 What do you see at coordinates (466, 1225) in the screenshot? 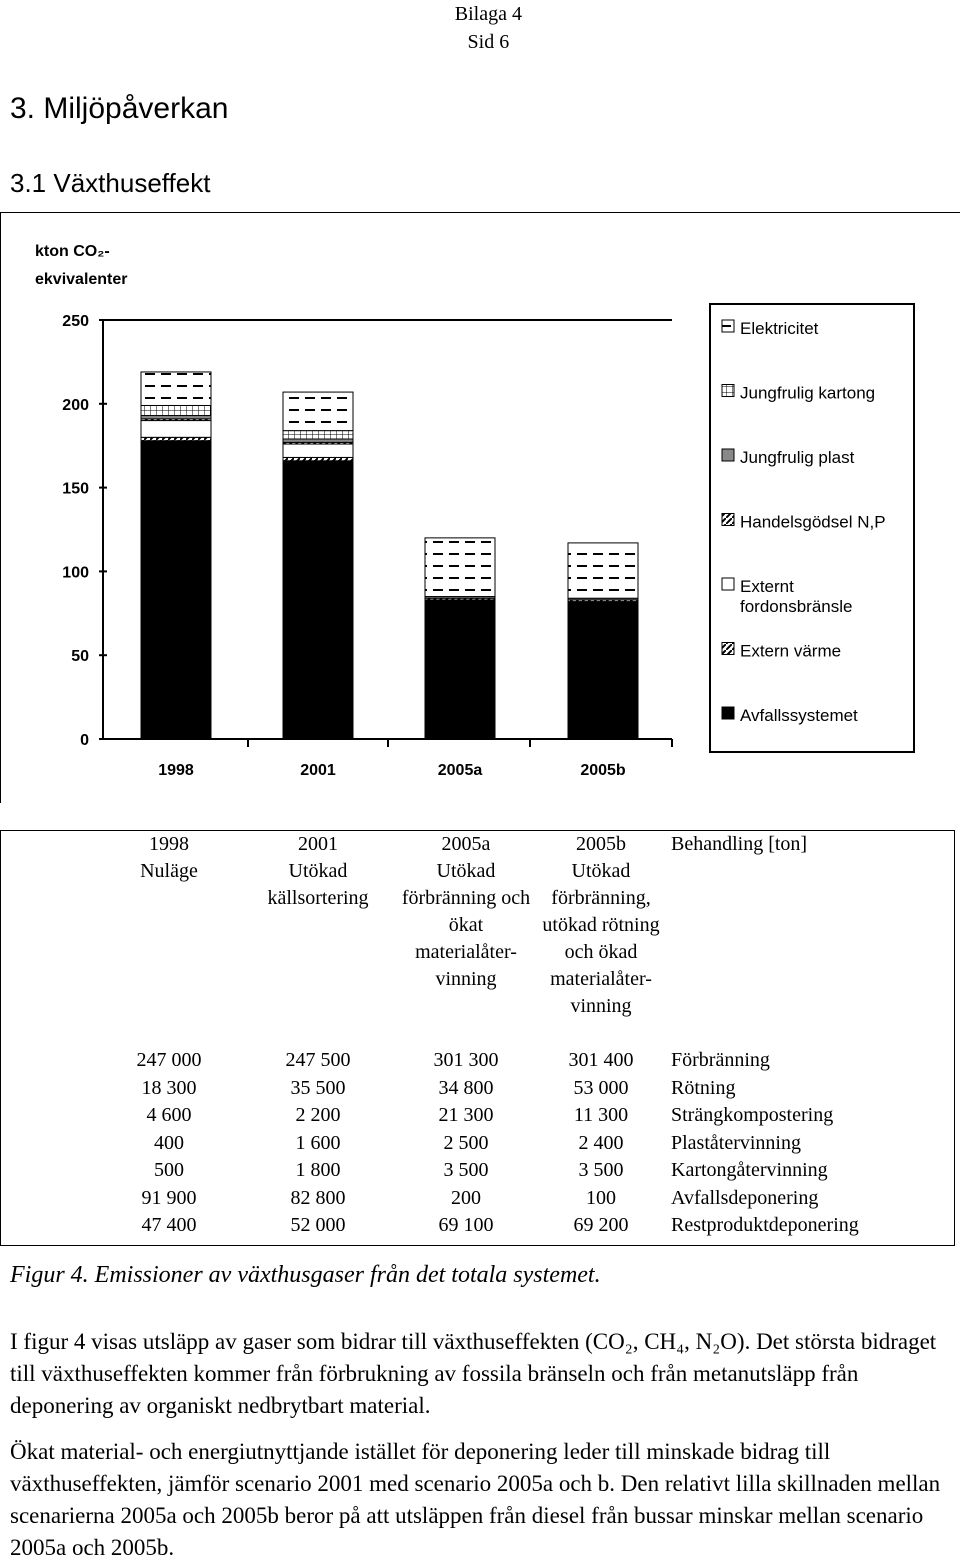
I see `table-cell: 69 100` at bounding box center [466, 1225].